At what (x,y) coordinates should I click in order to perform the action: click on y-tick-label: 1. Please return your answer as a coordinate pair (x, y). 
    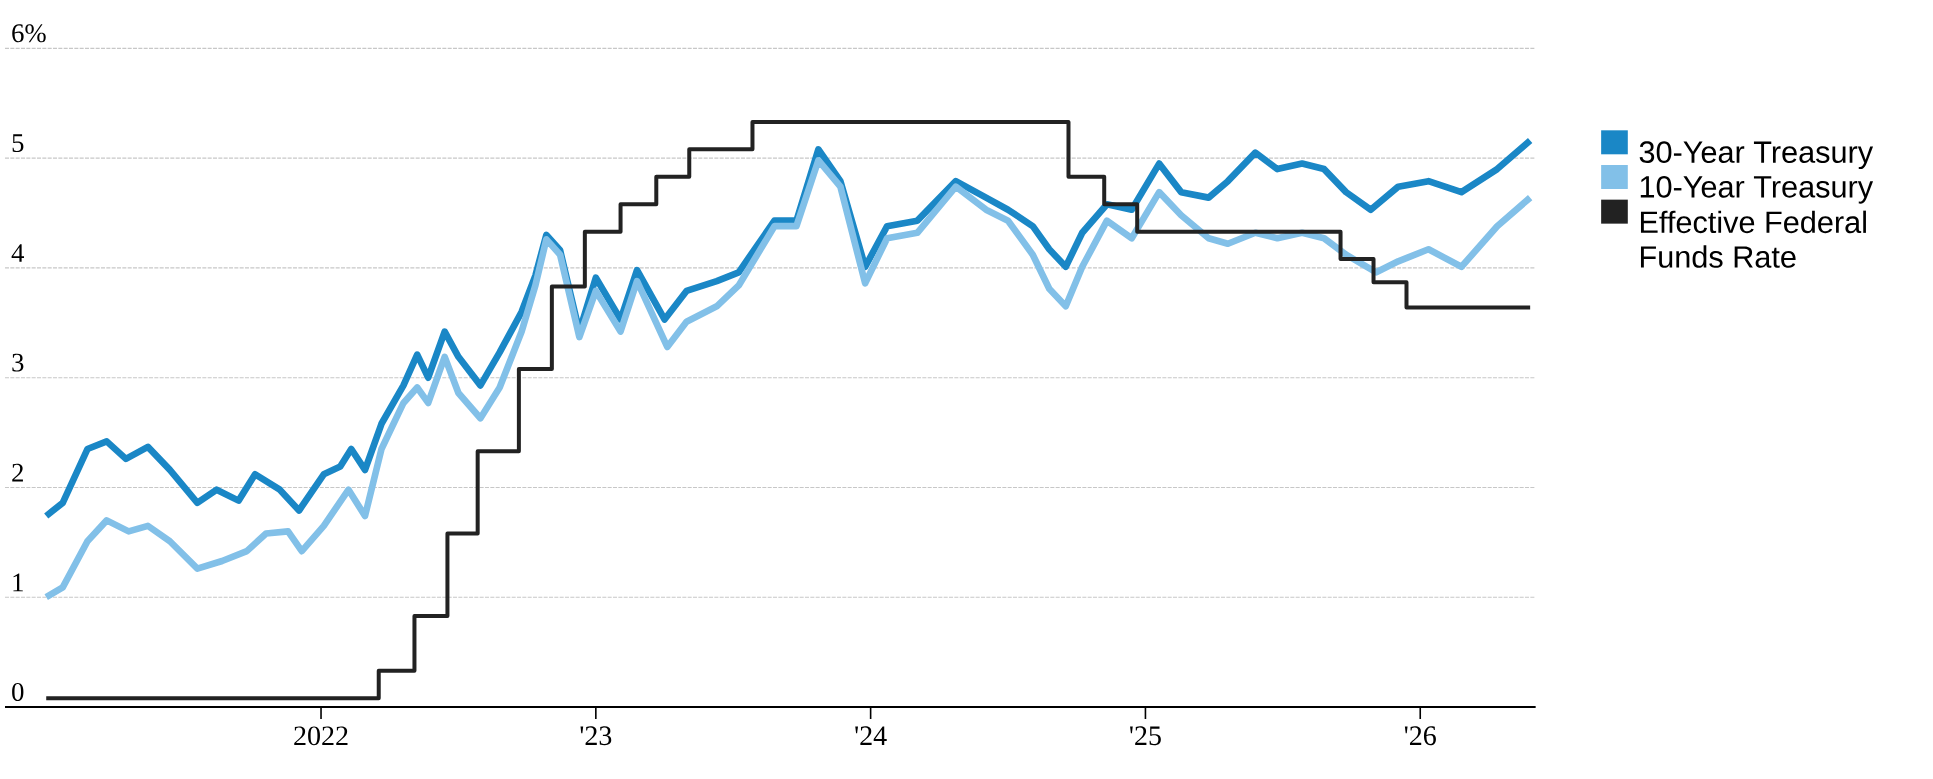
    Looking at the image, I should click on (18, 582).